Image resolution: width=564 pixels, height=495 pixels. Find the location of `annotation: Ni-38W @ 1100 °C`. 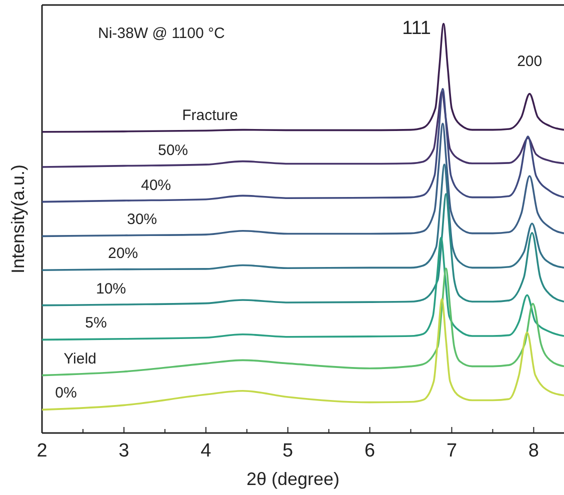

annotation: Ni-38W @ 1100 °C is located at coordinates (161, 33).